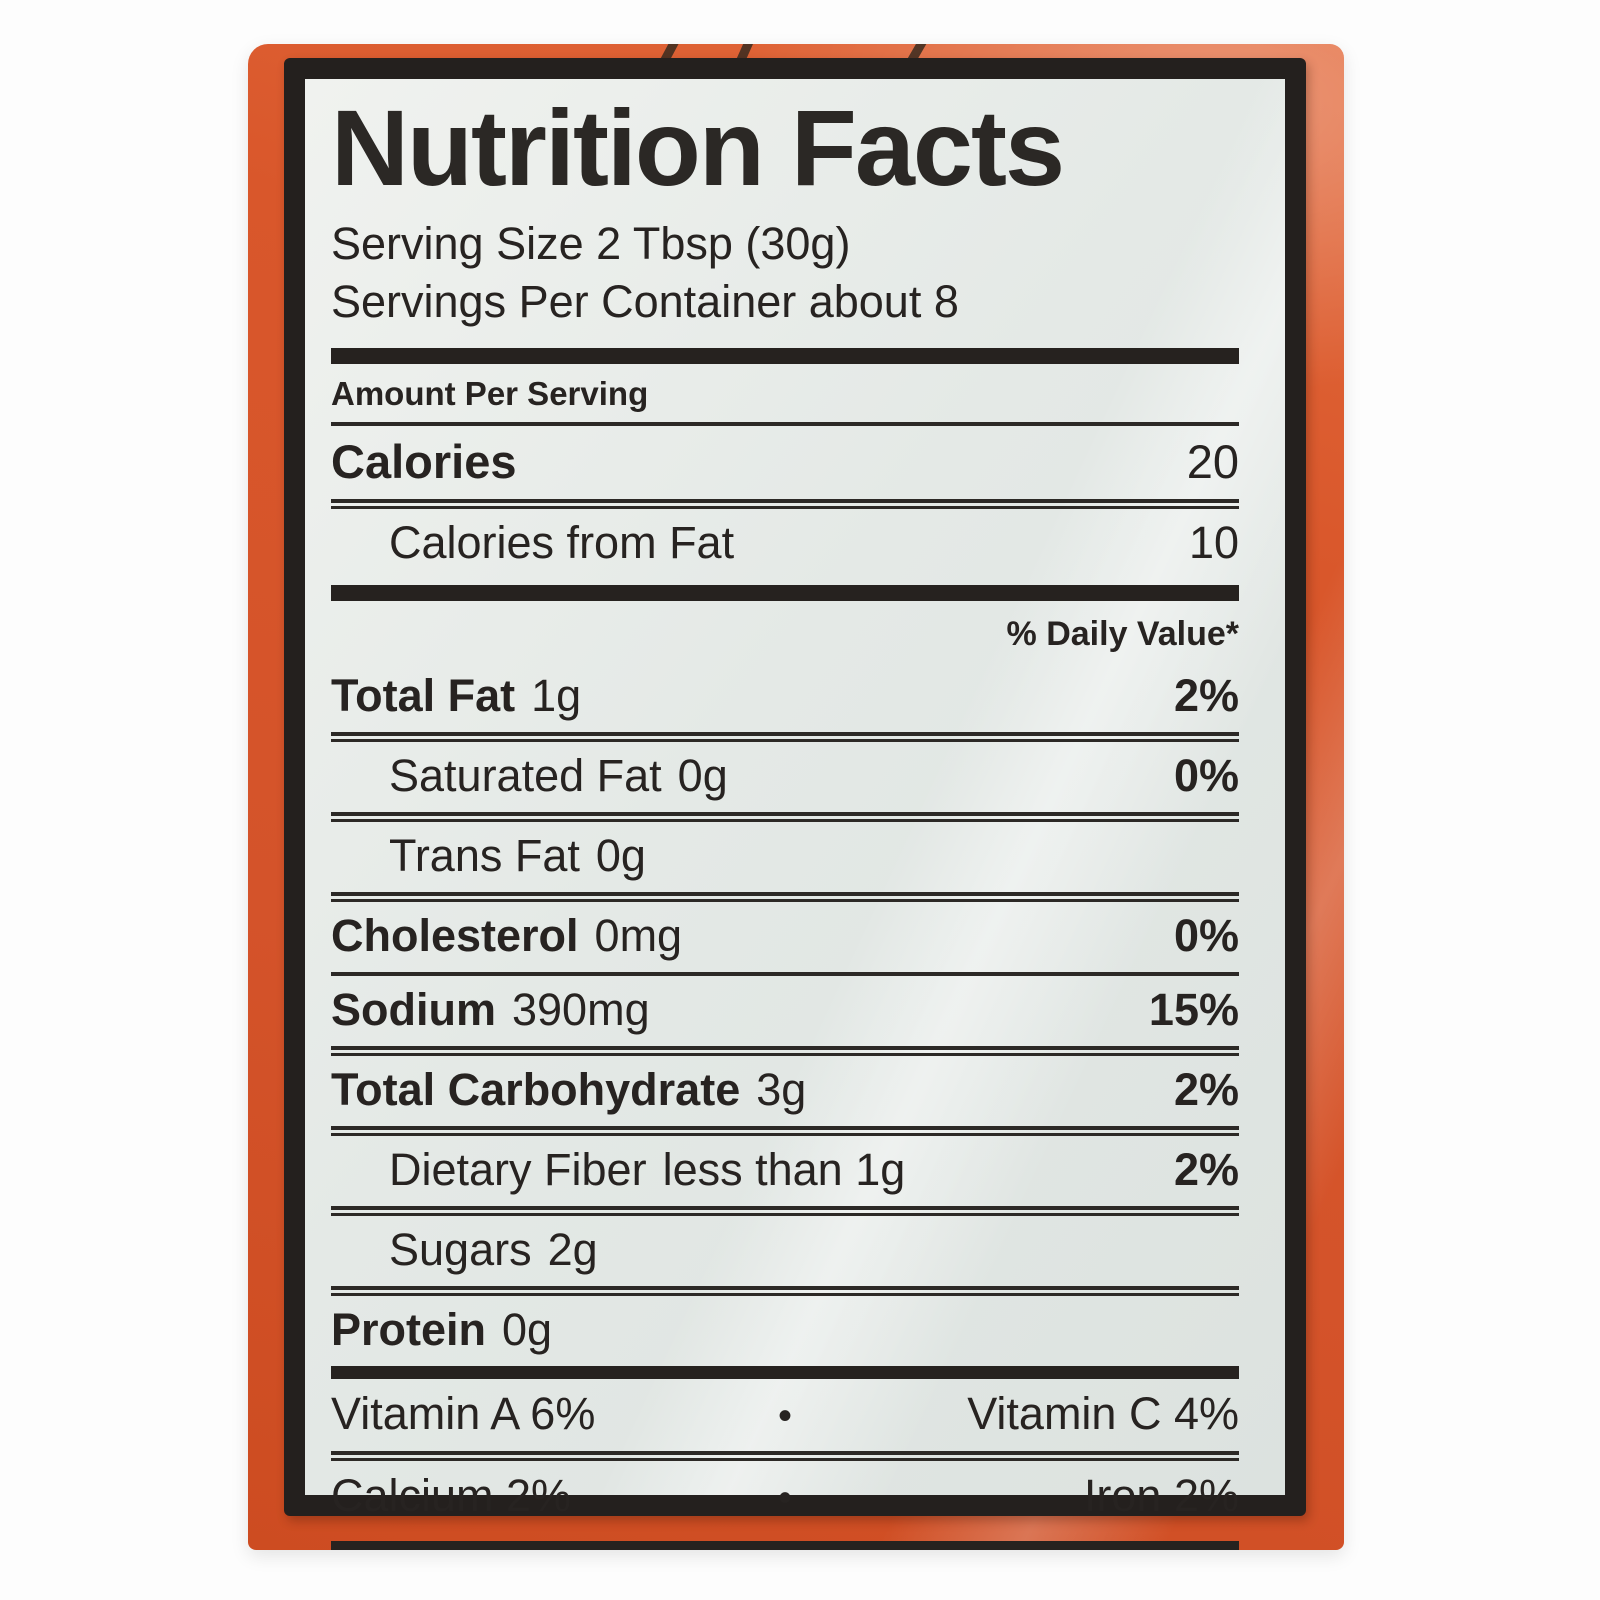 This screenshot has width=1600, height=1600. I want to click on nutrient-row-dietary-fiber: Dietary Fiber less than 1g 2%, so click(814, 1170).